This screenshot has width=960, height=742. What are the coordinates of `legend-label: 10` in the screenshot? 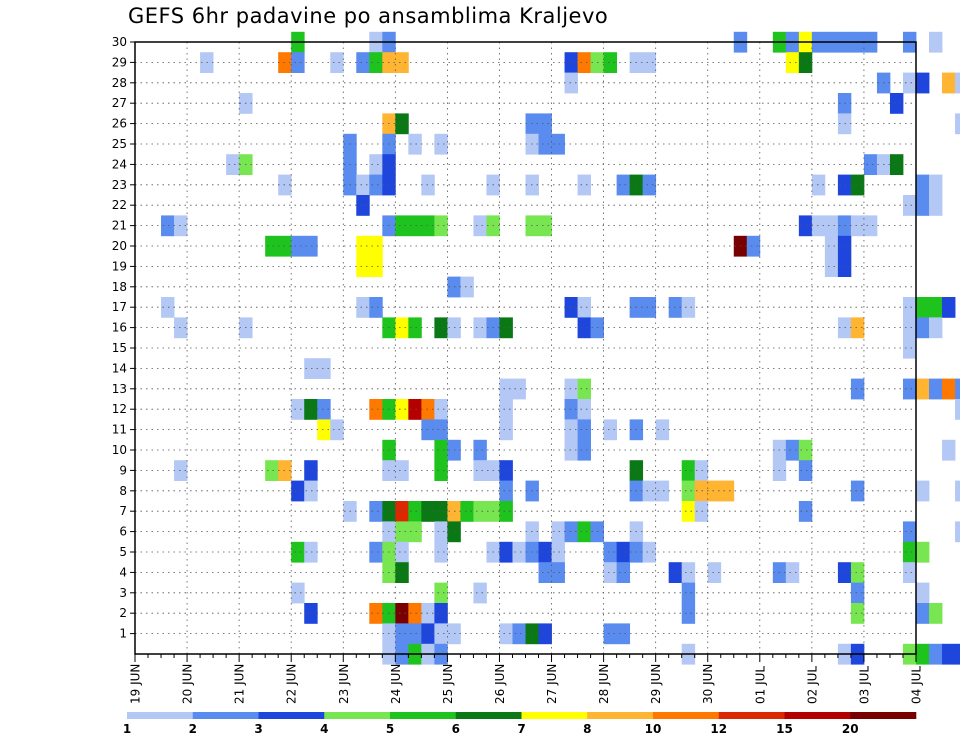 It's located at (653, 729).